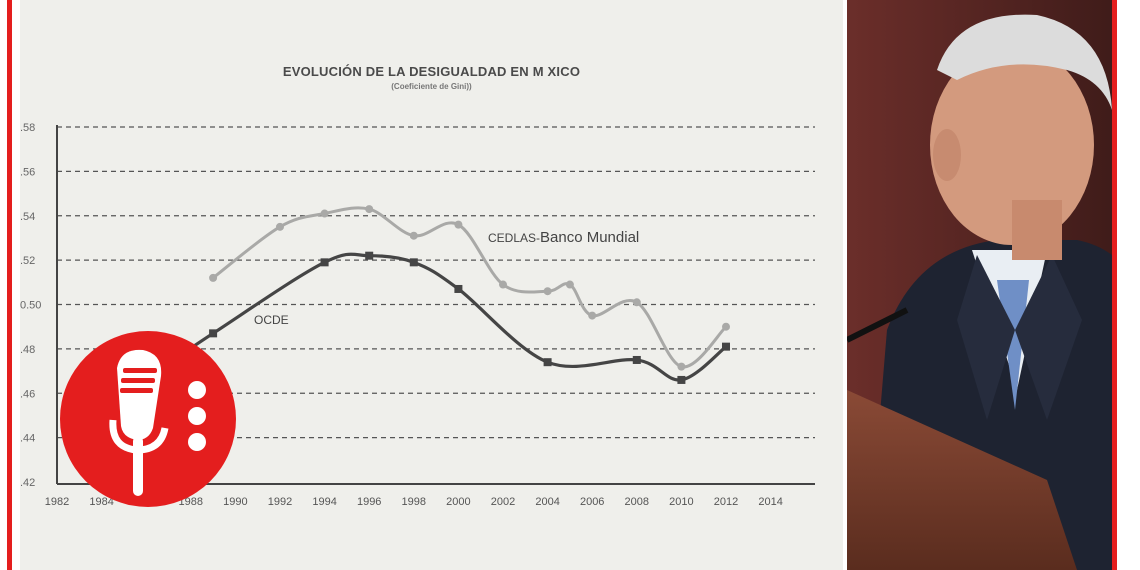 The height and width of the screenshot is (570, 1140). Describe the element at coordinates (369, 502) in the screenshot. I see `x-tick-label: 1996` at that location.